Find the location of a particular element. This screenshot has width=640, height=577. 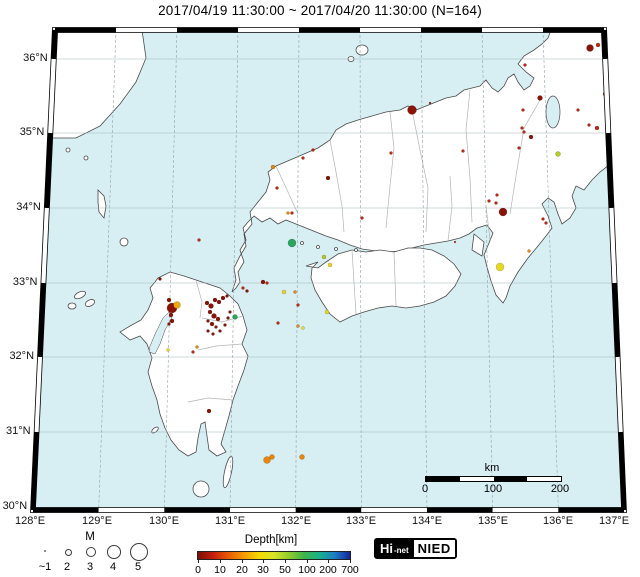

scalebar-tick-label: 100 is located at coordinates (493, 489).